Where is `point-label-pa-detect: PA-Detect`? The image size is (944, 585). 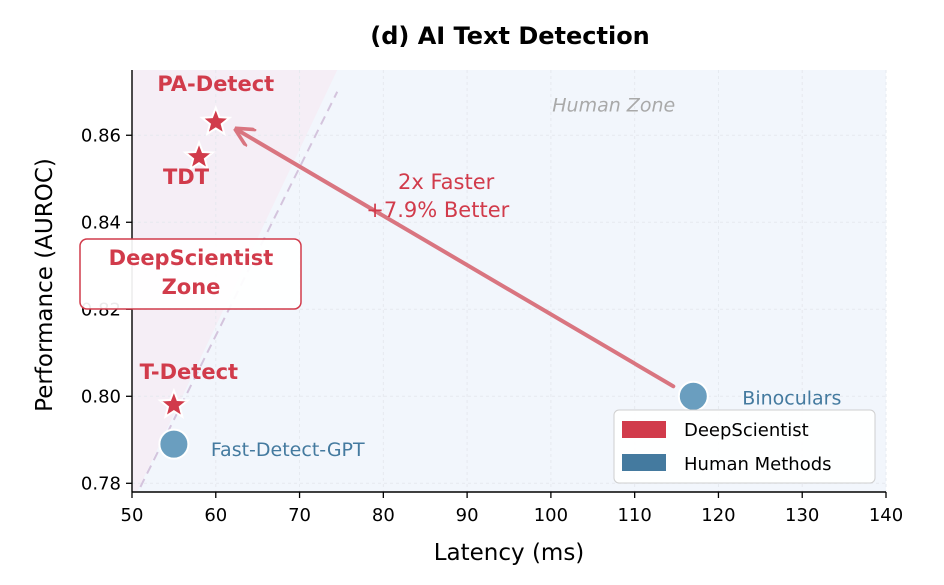
point-label-pa-detect: PA-Detect is located at coordinates (215, 84).